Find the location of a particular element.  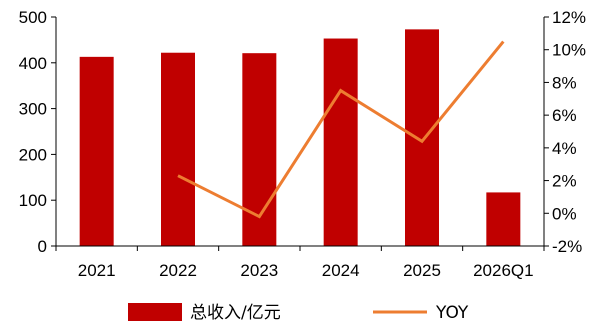

right-tick-label: 10% is located at coordinates (569, 50).